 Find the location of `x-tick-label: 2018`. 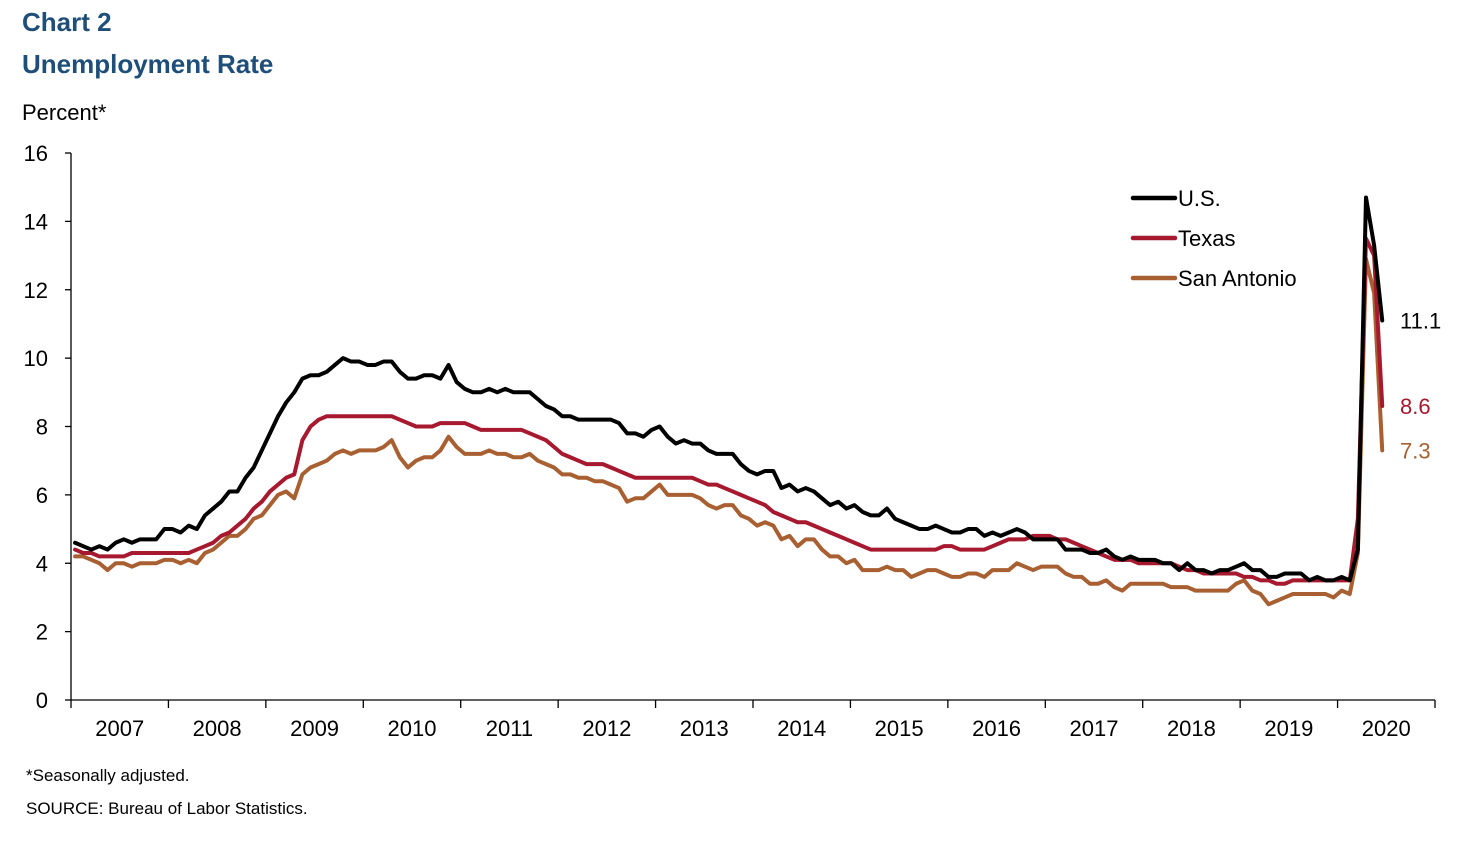

x-tick-label: 2018 is located at coordinates (1191, 728).